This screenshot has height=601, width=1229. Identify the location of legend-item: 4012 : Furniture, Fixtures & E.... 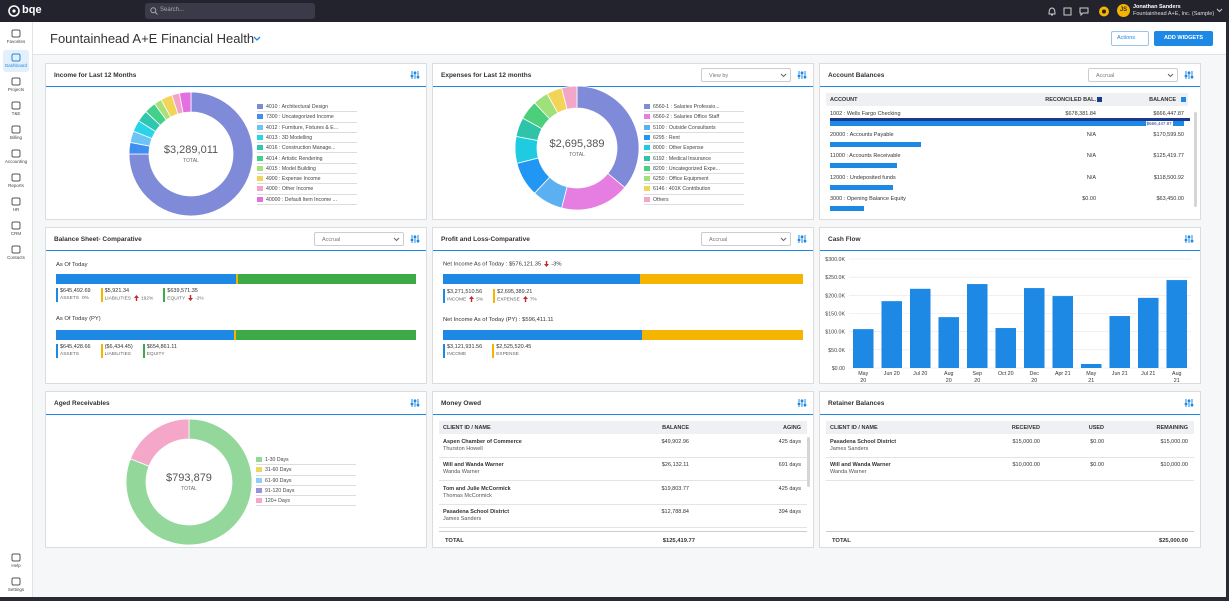
(307, 128).